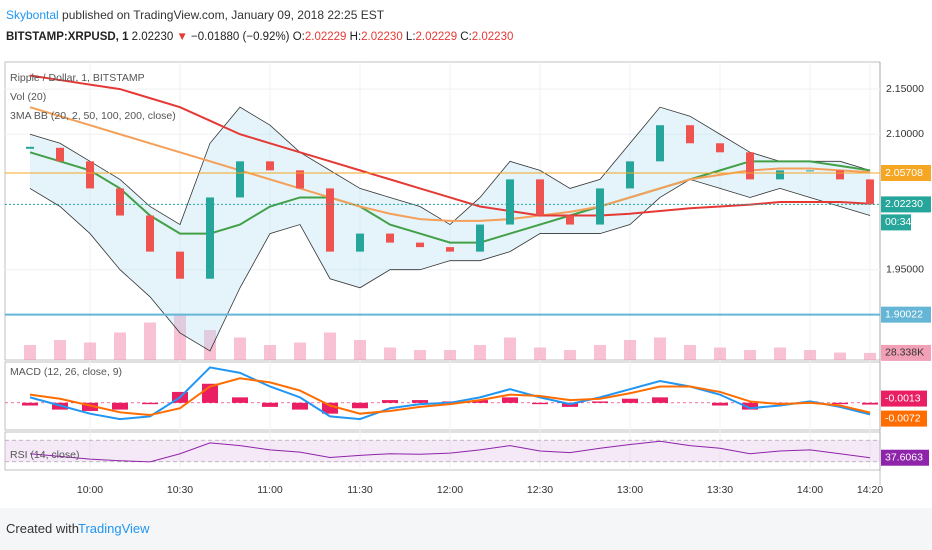  What do you see at coordinates (630, 490) in the screenshot?
I see `x-tick-label: 13:00` at bounding box center [630, 490].